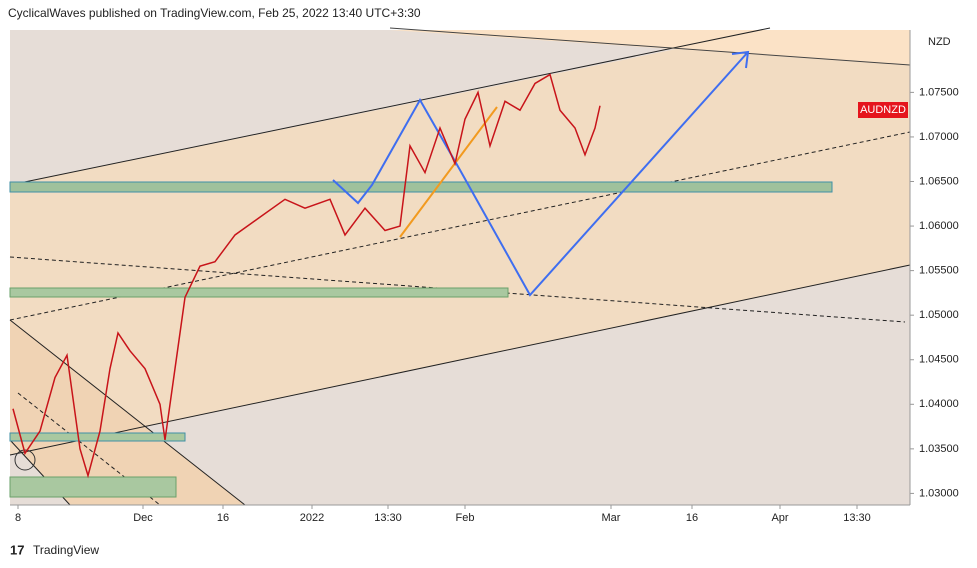 The width and height of the screenshot is (977, 568). Describe the element at coordinates (143, 518) in the screenshot. I see `x-tick-label: Dec` at that location.